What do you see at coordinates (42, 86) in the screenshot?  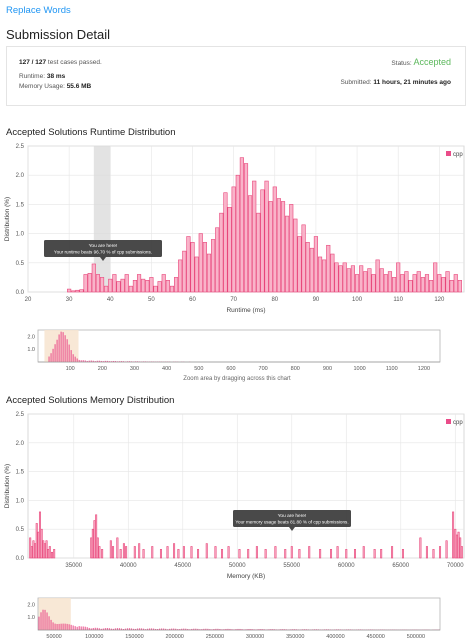 I see `memory-label: Memory Usage:` at bounding box center [42, 86].